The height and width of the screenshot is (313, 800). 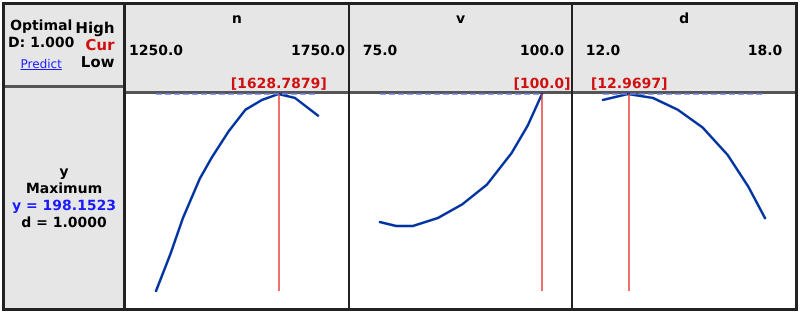 What do you see at coordinates (541, 84) in the screenshot?
I see `ref-line-label: [100.0]` at bounding box center [541, 84].